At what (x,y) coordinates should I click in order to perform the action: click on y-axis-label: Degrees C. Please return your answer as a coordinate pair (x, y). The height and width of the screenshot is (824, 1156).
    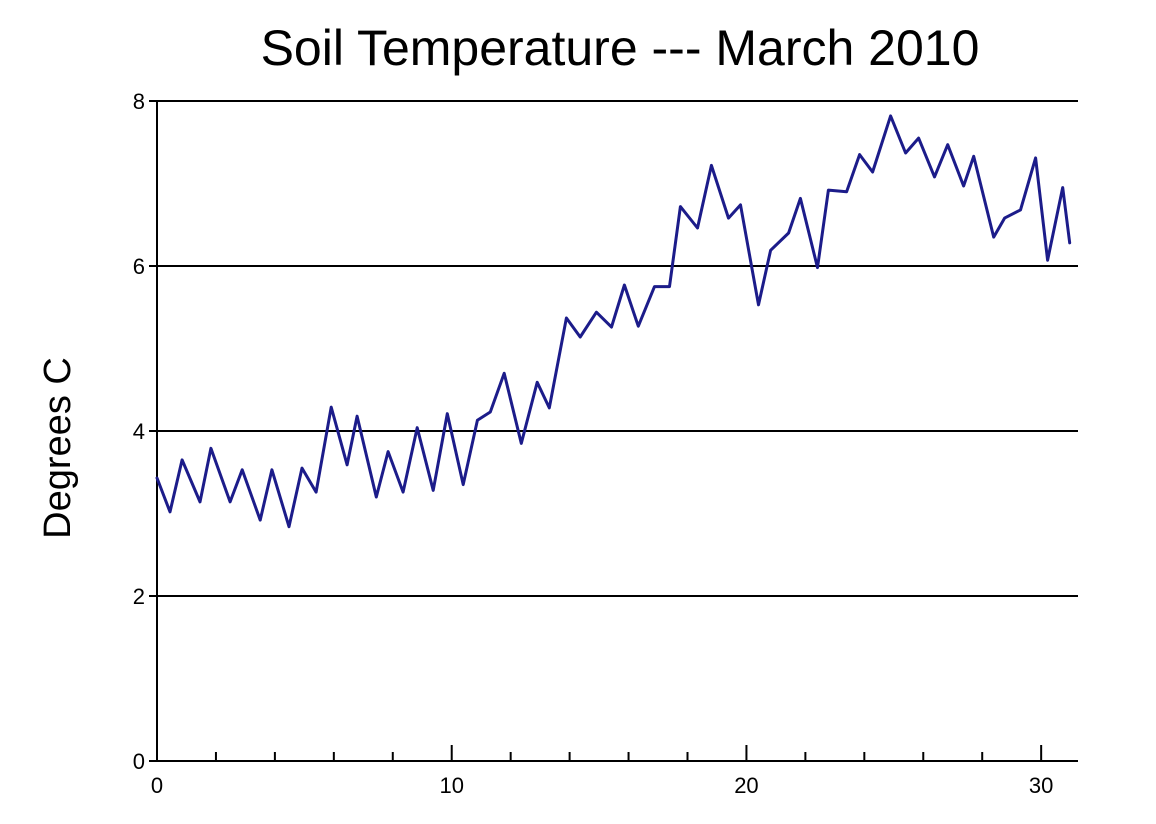
    Looking at the image, I should click on (58, 448).